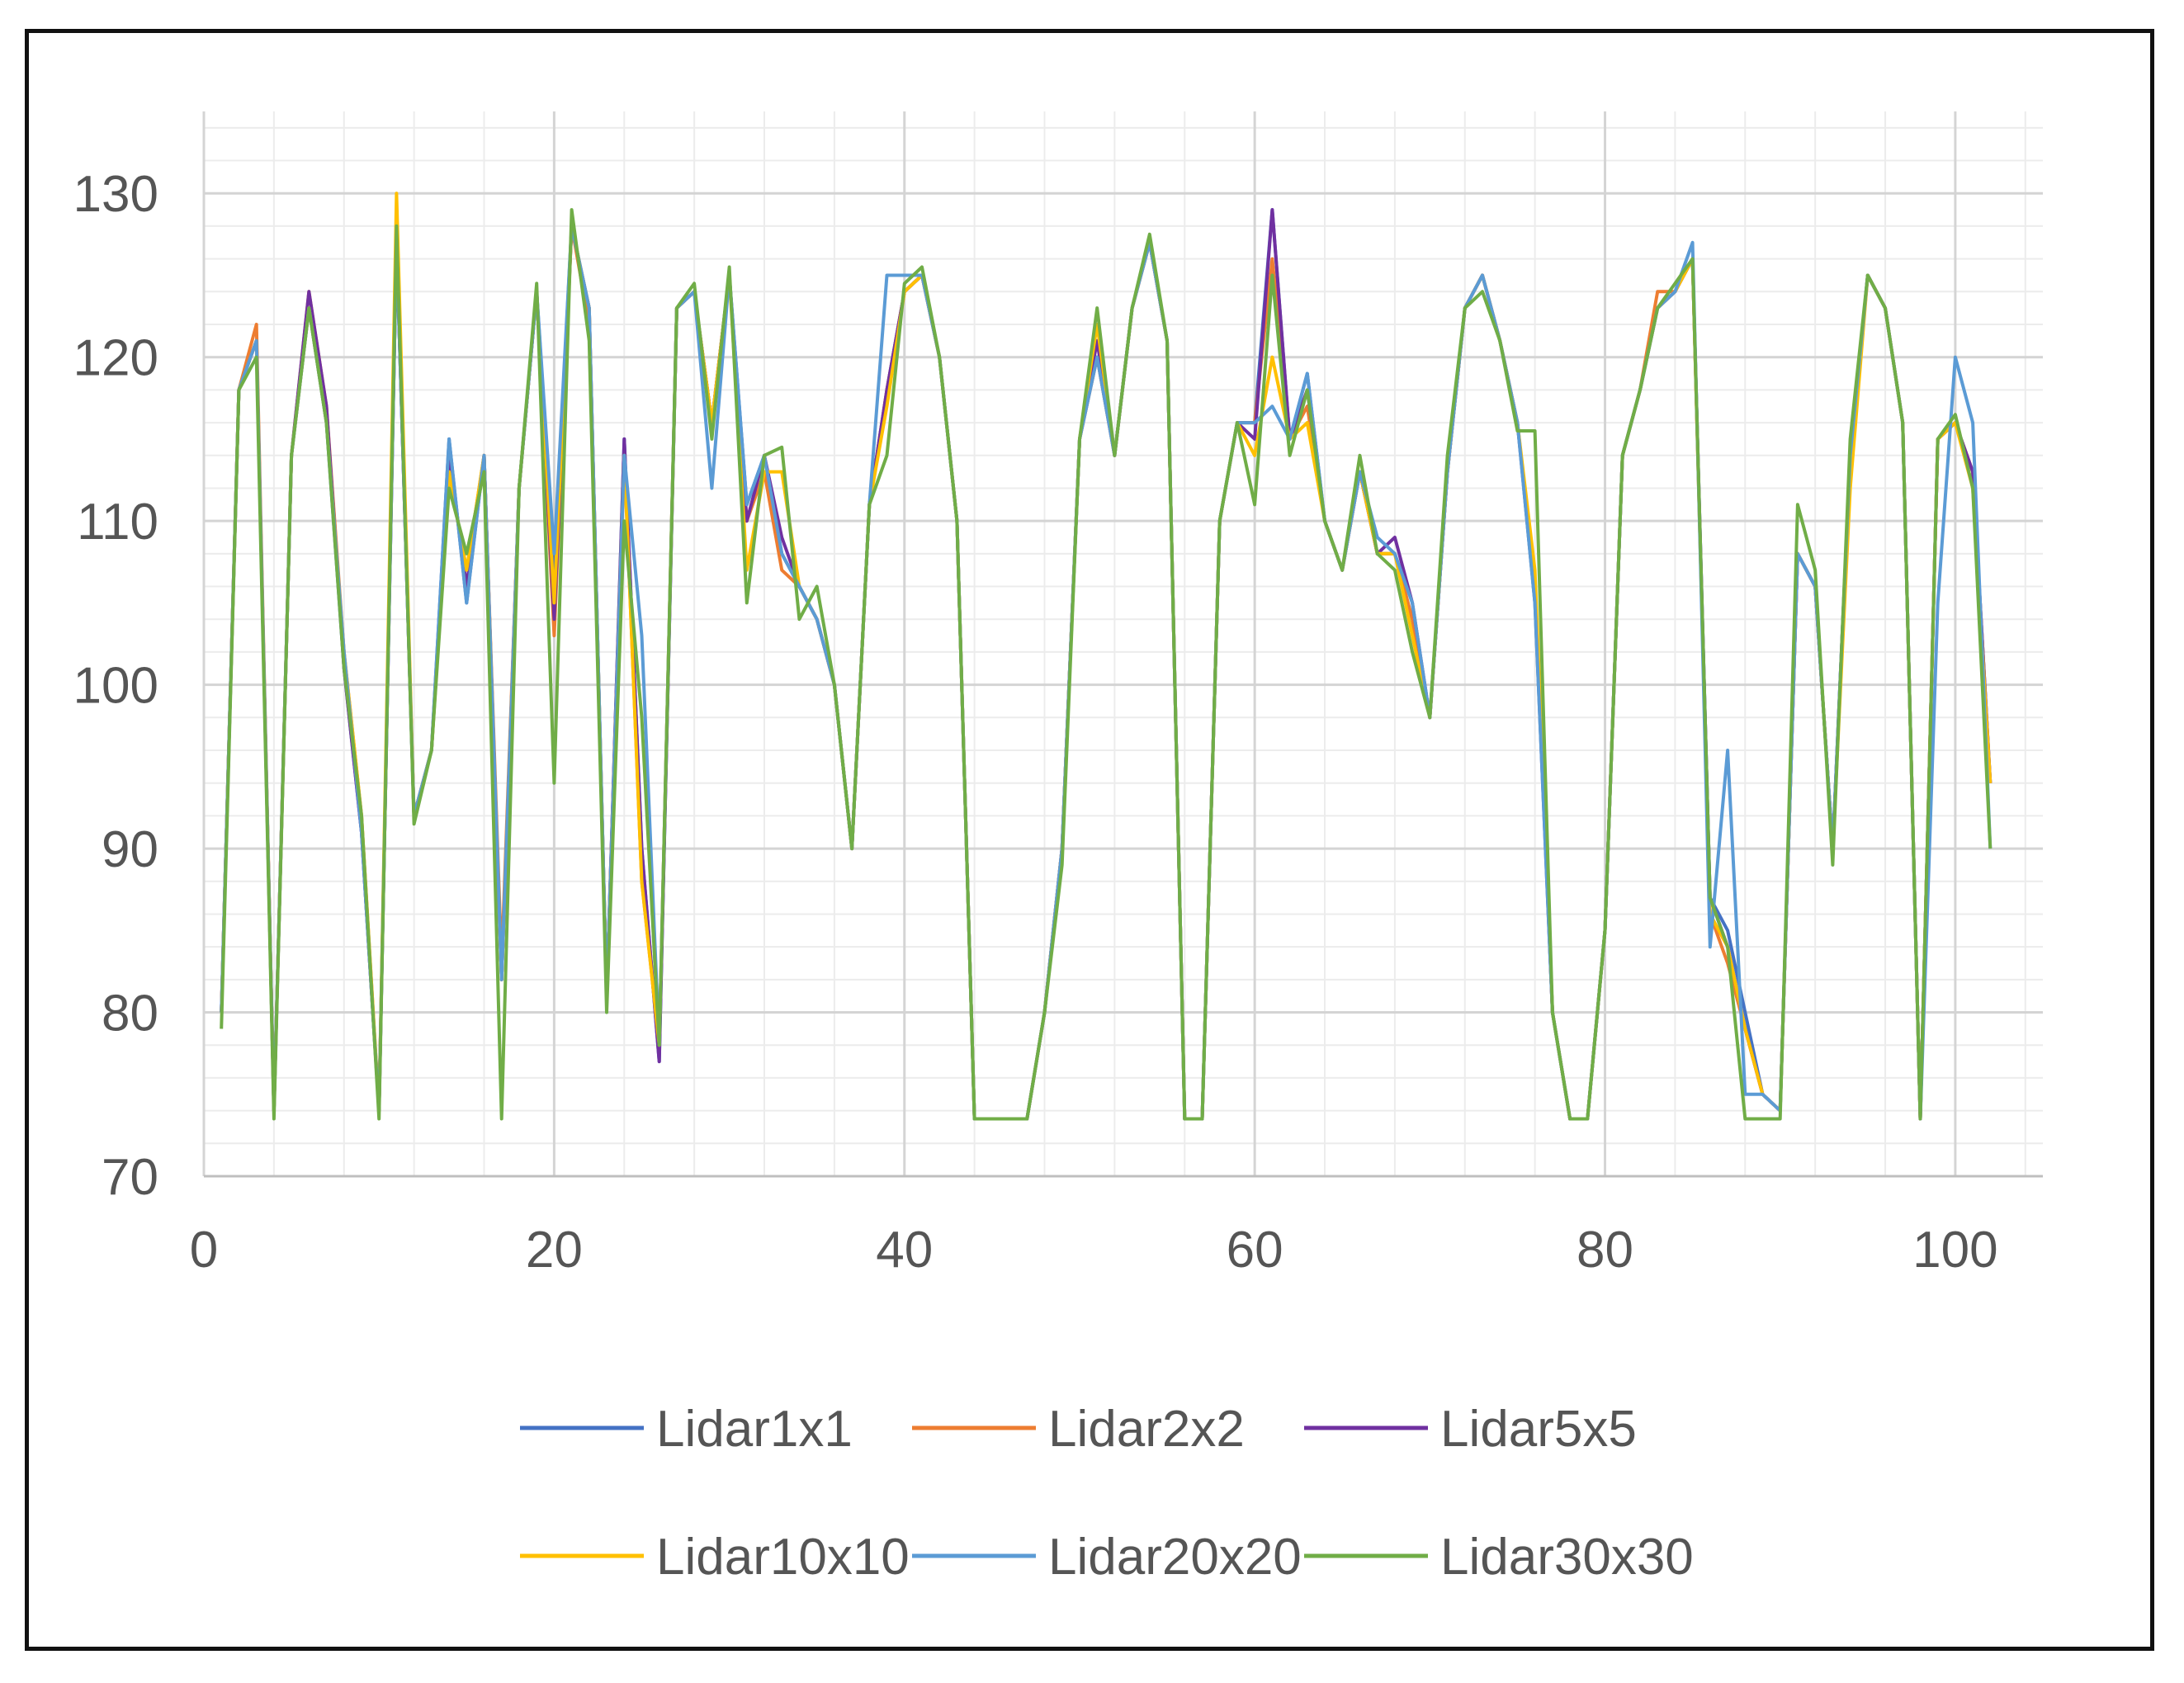 The height and width of the screenshot is (1683, 2184). What do you see at coordinates (204, 1251) in the screenshot?
I see `x-tick-label: 0` at bounding box center [204, 1251].